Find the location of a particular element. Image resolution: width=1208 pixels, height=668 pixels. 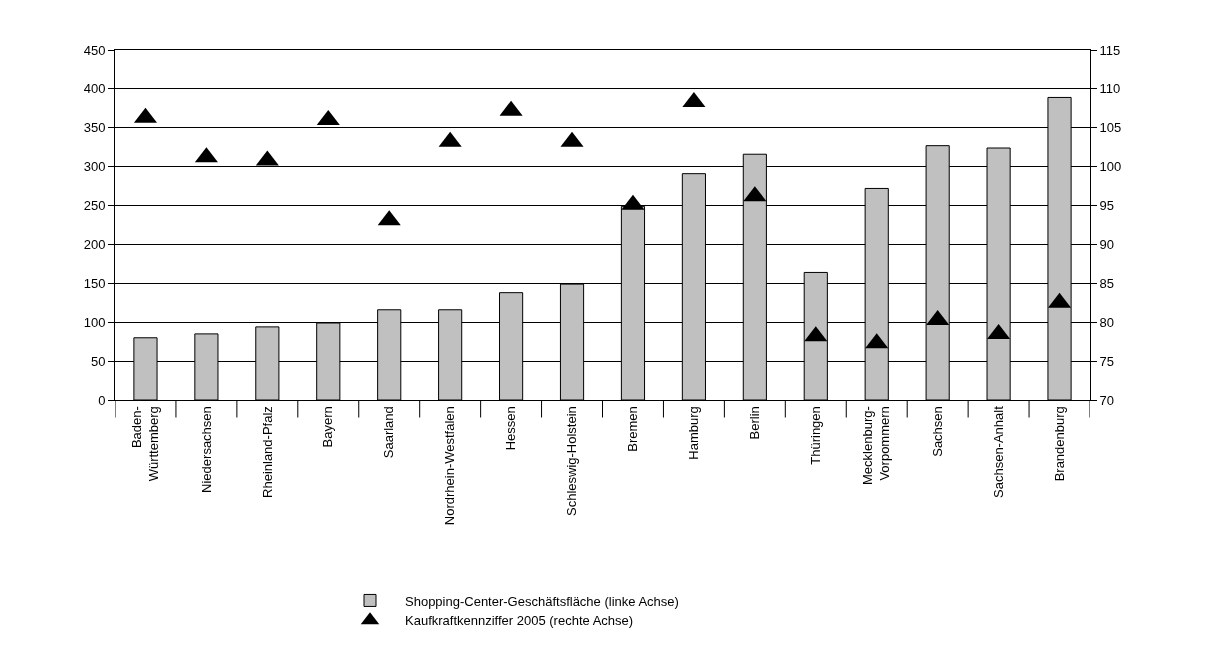

y2-tick-label: 105 is located at coordinates (1110, 128).